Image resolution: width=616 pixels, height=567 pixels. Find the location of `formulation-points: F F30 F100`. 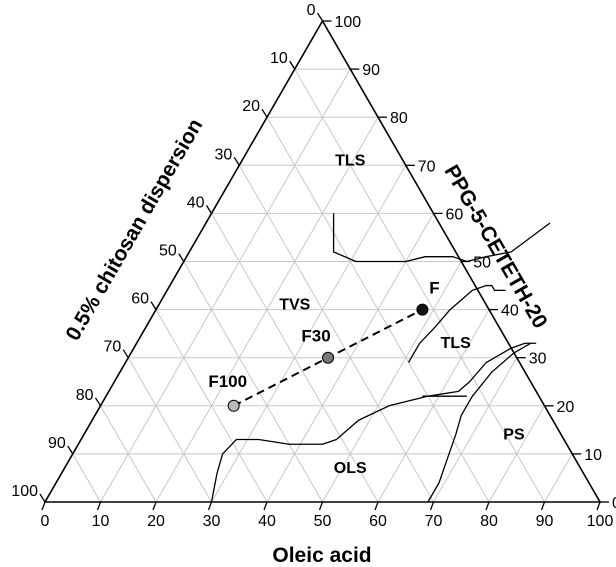

formulation-points: F F30 F100 is located at coordinates (324, 345).